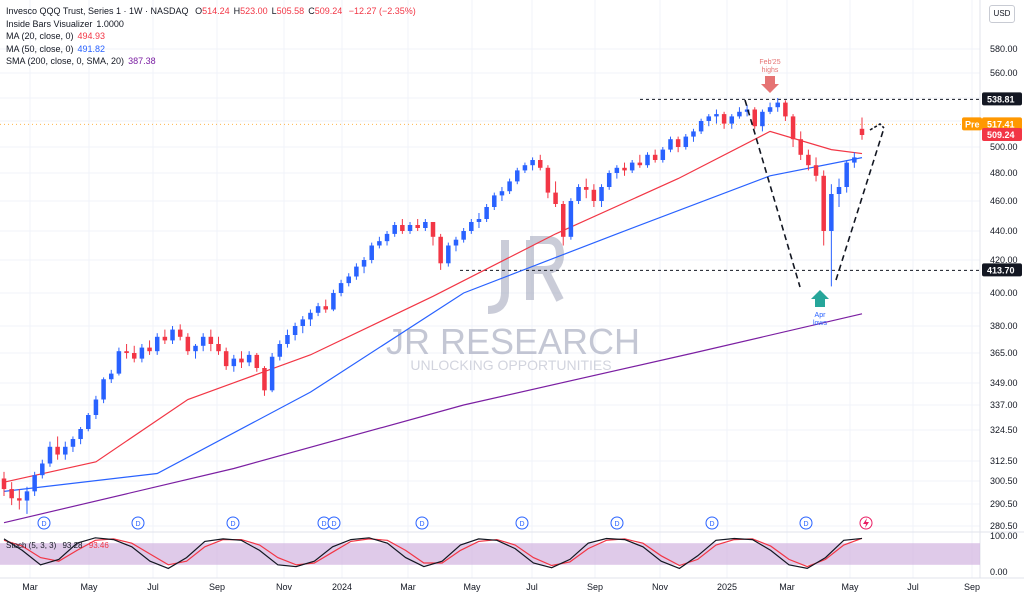 The height and width of the screenshot is (596, 1024). What do you see at coordinates (866, 523) in the screenshot?
I see `lightning-icon` at bounding box center [866, 523].